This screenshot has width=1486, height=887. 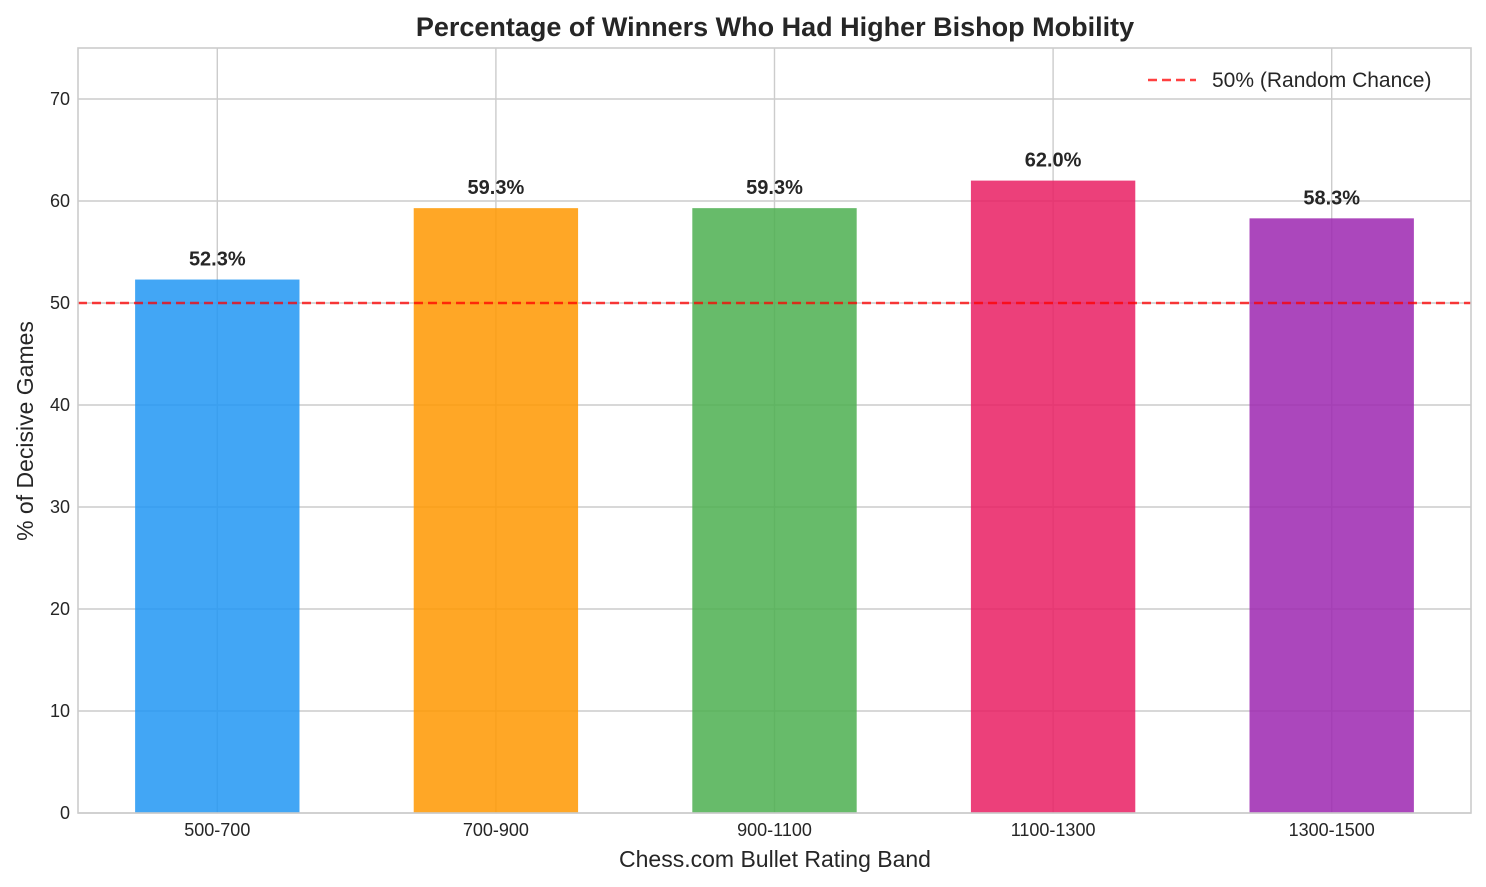 What do you see at coordinates (60, 99) in the screenshot?
I see `y-tick-label: 70` at bounding box center [60, 99].